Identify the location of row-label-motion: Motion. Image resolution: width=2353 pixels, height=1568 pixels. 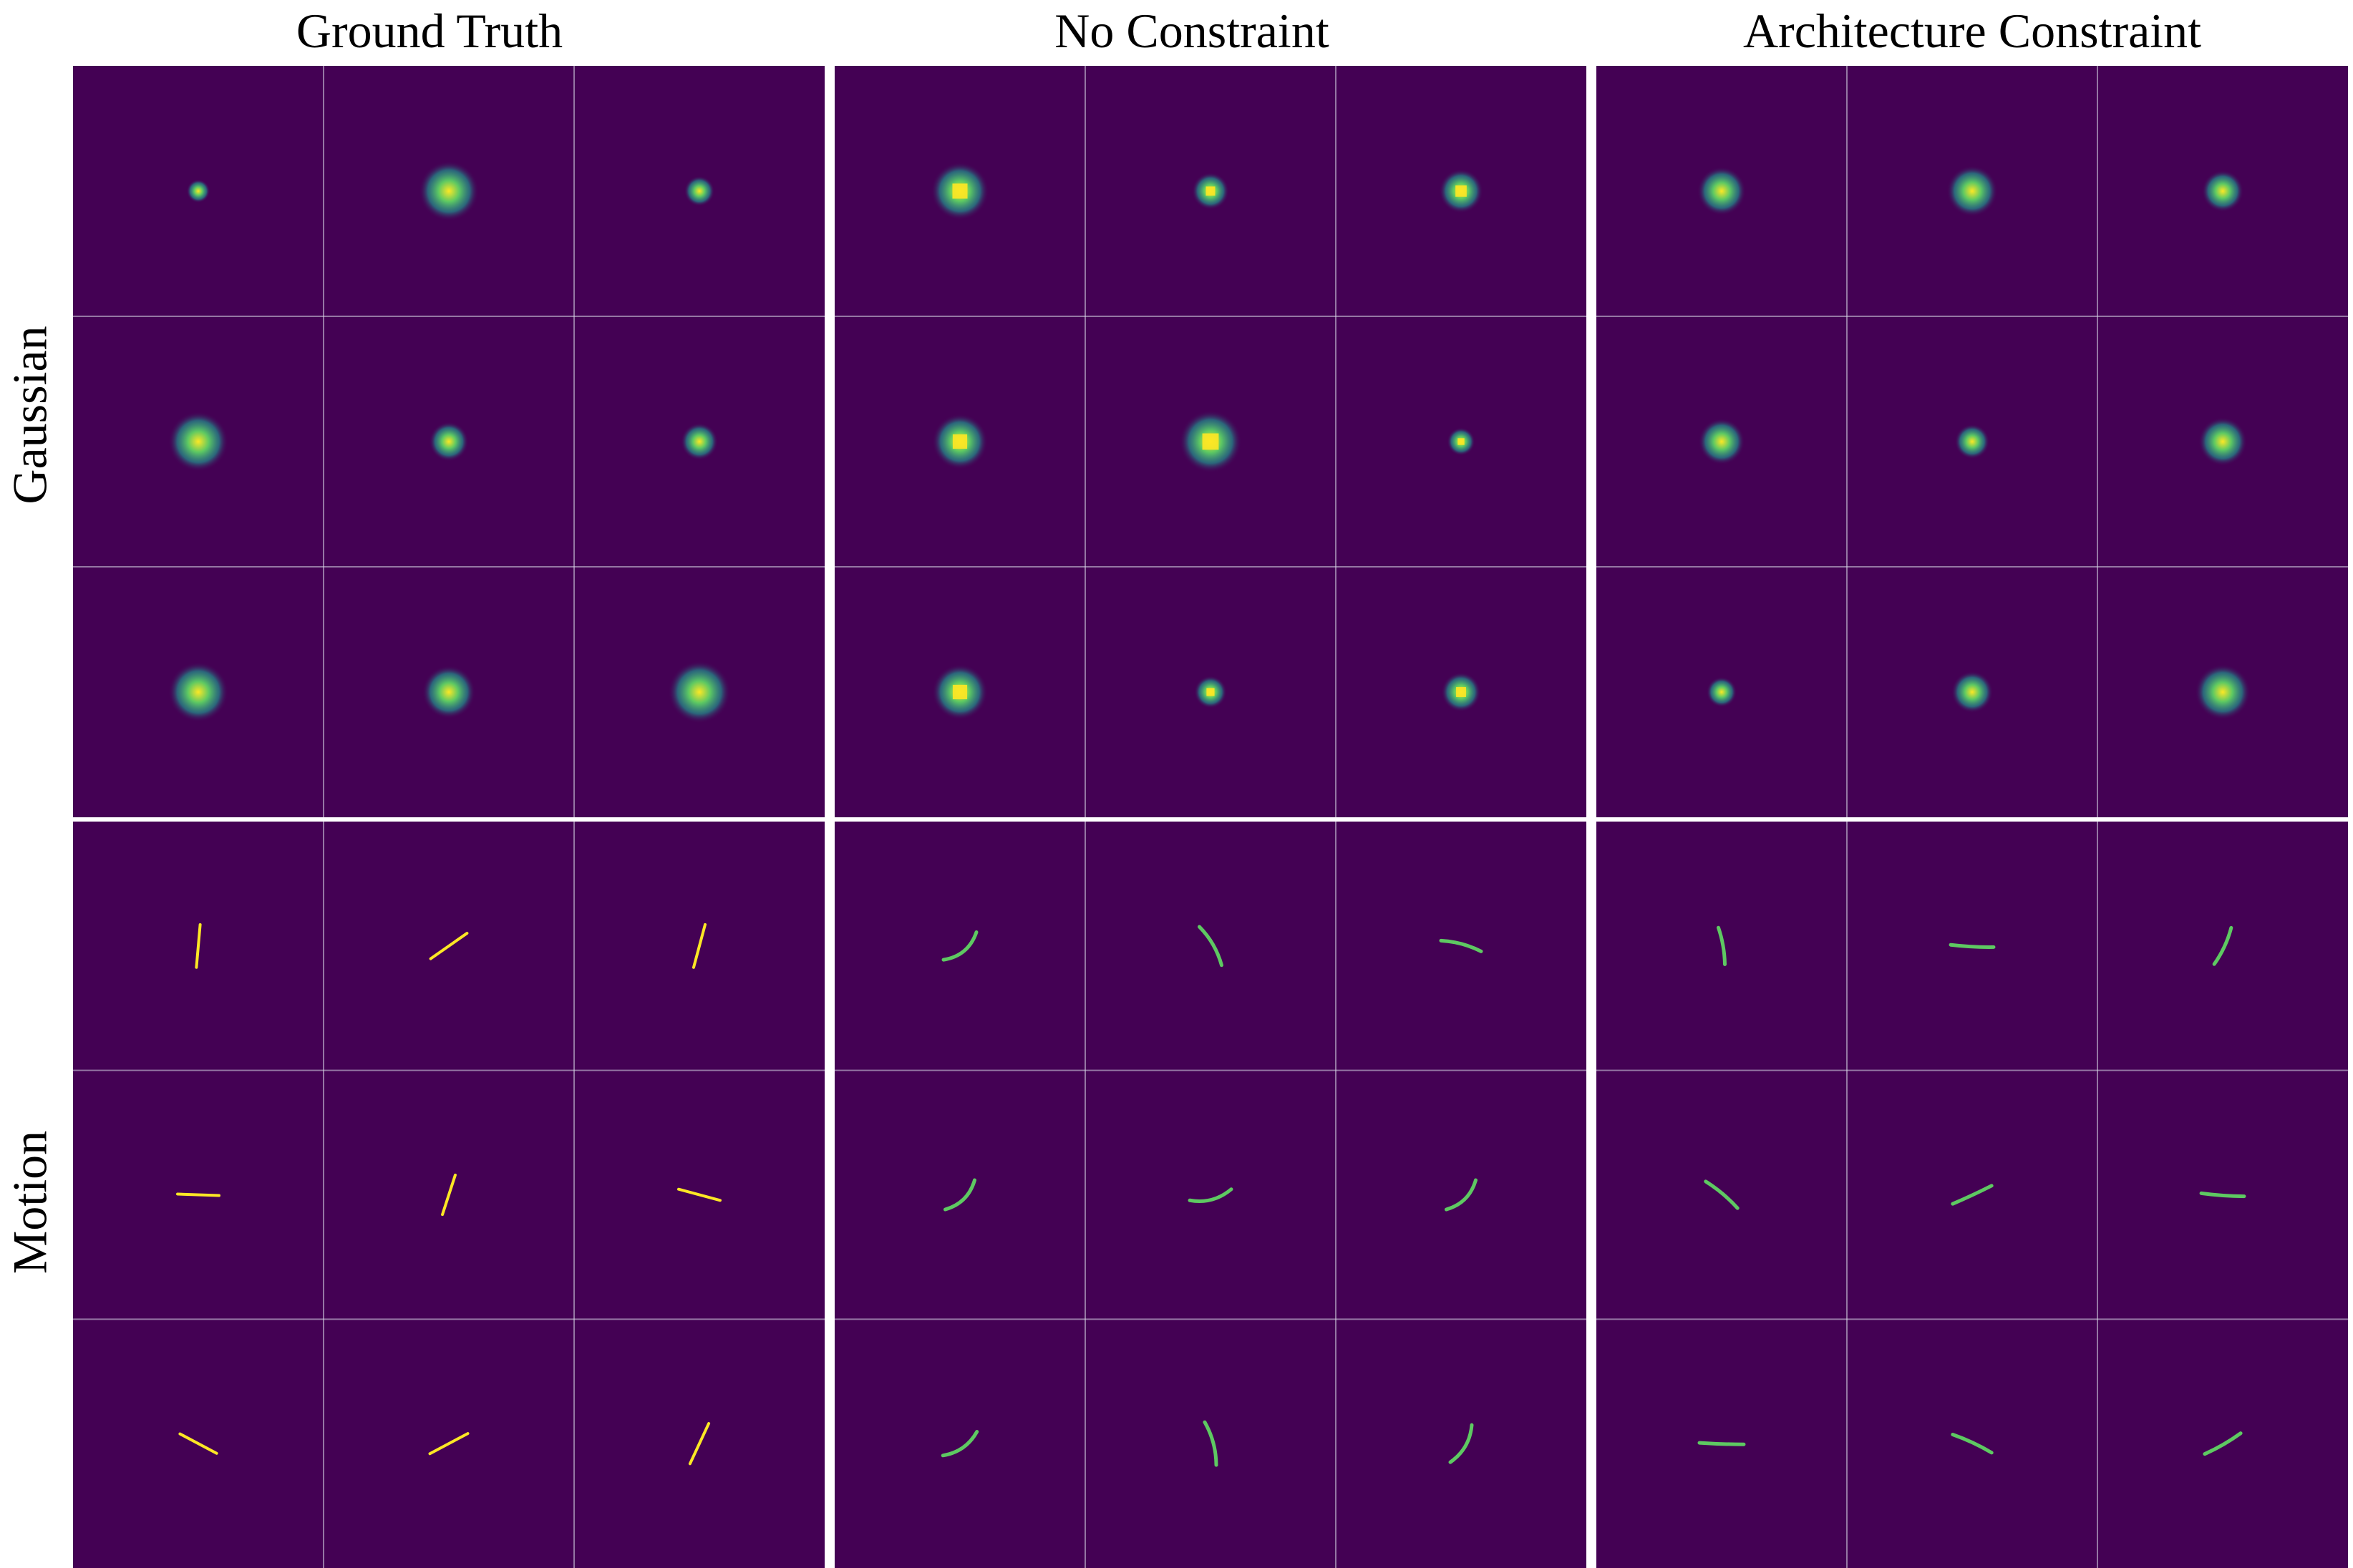
(29, 1202).